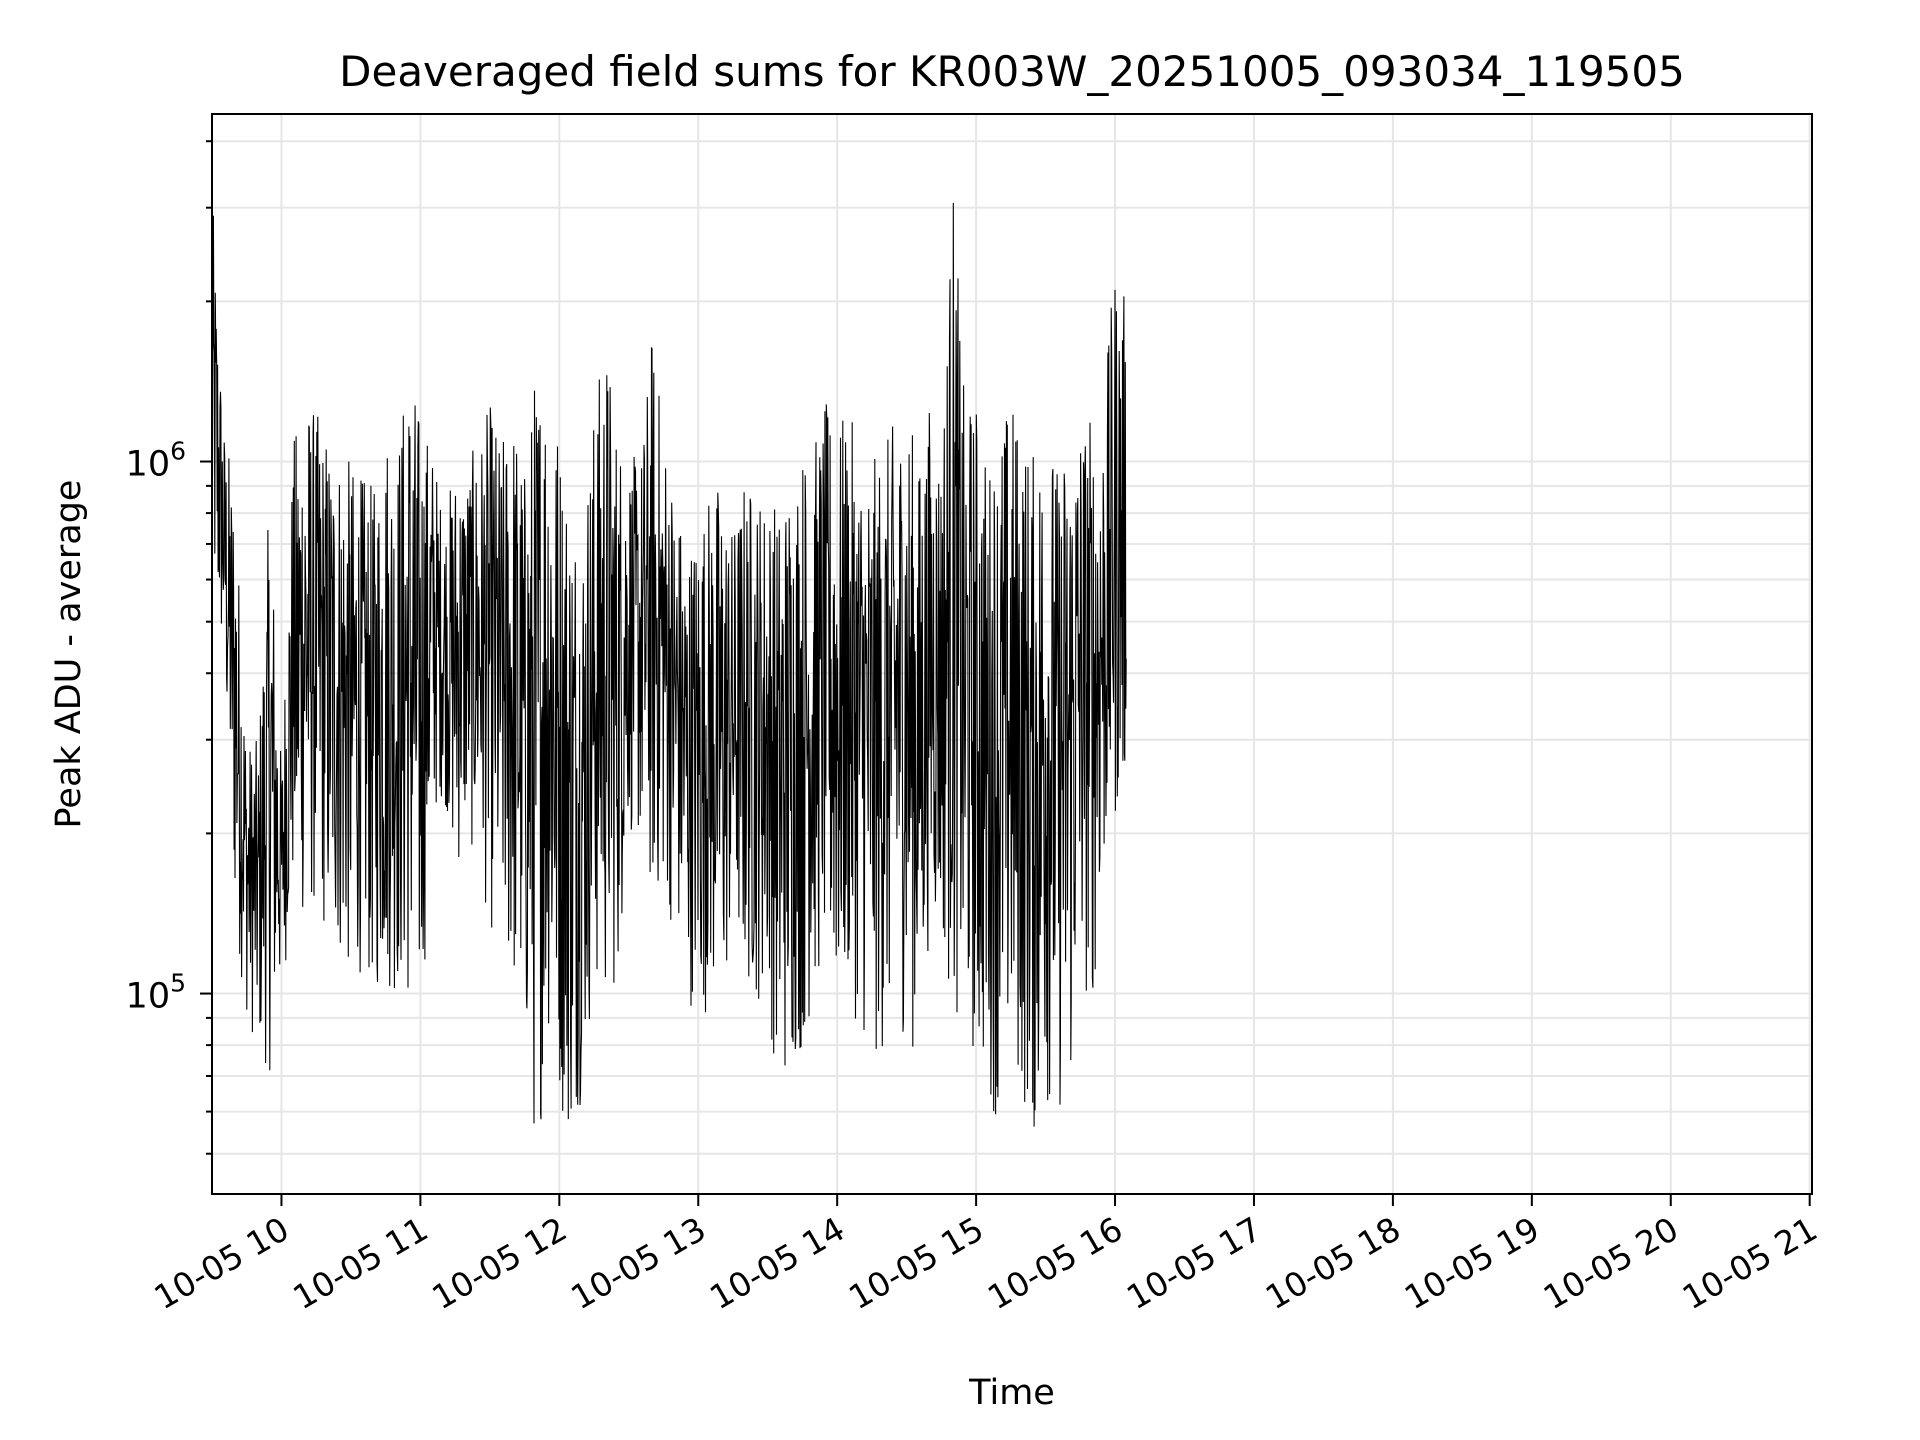 The height and width of the screenshot is (1440, 1920). What do you see at coordinates (69, 654) in the screenshot?
I see `y-axis-label: Peak ADU - average` at bounding box center [69, 654].